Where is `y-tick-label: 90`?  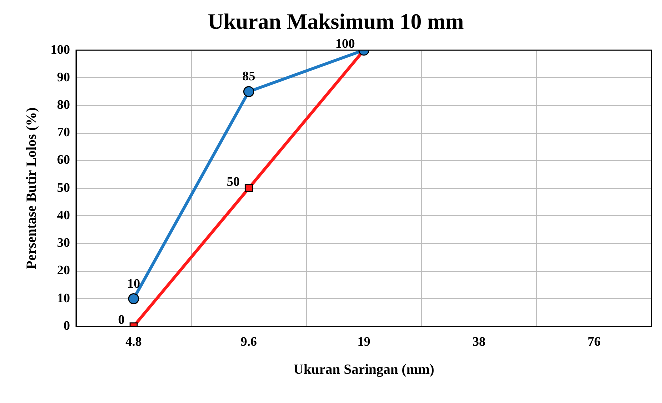
y-tick-label: 90 is located at coordinates (63, 76).